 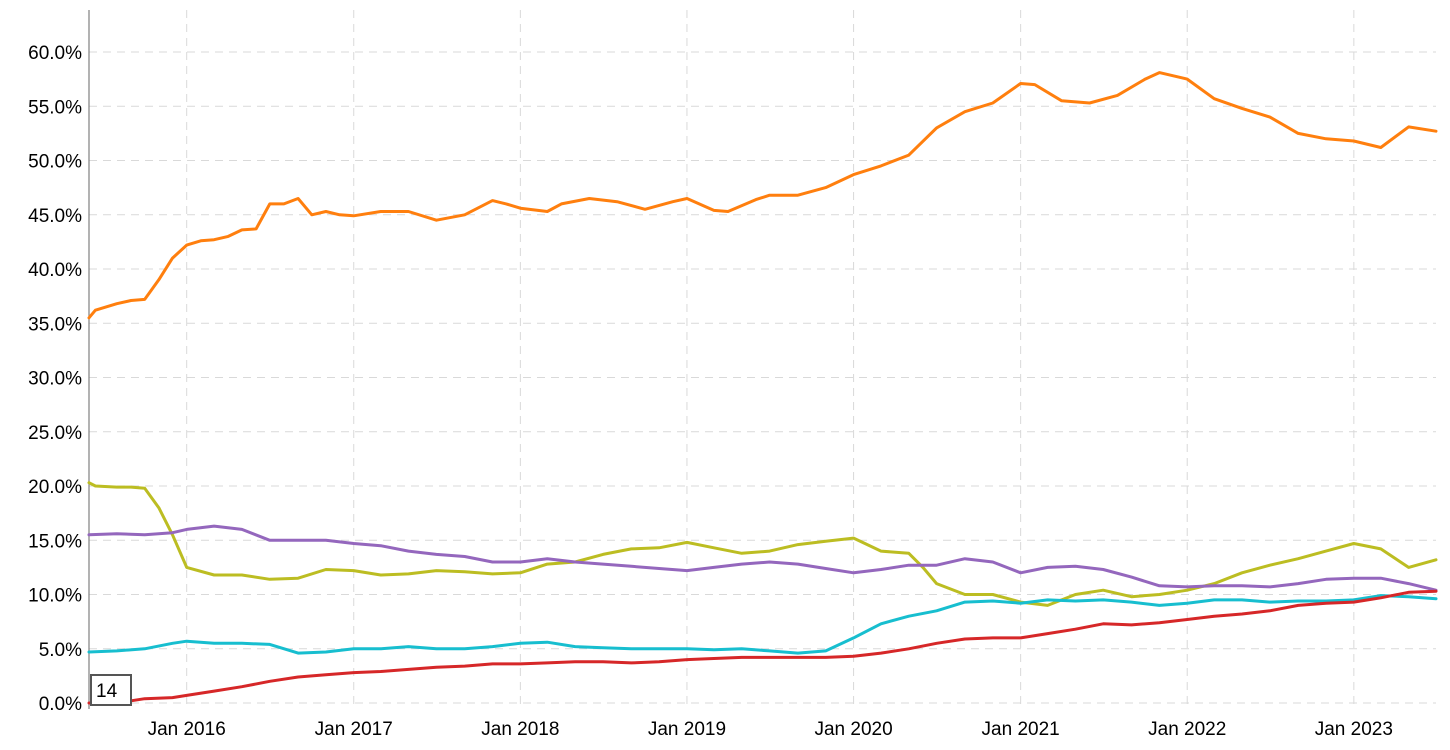 I want to click on y-tick-label: 20.0%, so click(x=55, y=487).